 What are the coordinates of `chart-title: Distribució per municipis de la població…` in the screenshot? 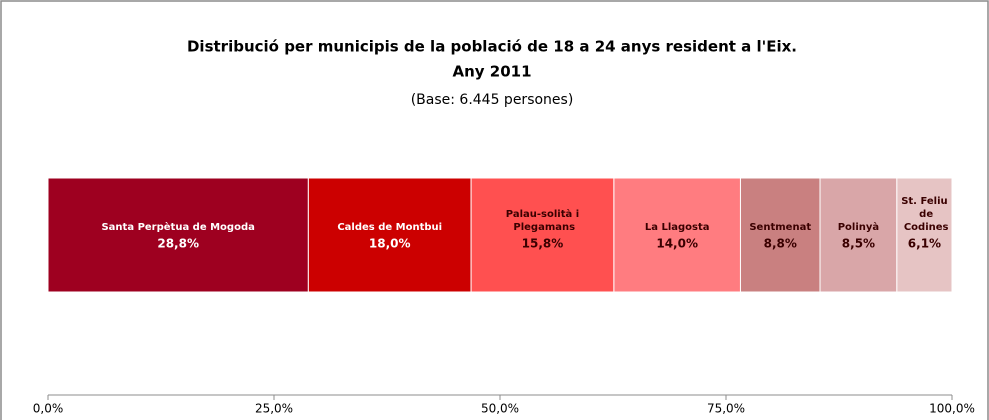 It's located at (492, 47).